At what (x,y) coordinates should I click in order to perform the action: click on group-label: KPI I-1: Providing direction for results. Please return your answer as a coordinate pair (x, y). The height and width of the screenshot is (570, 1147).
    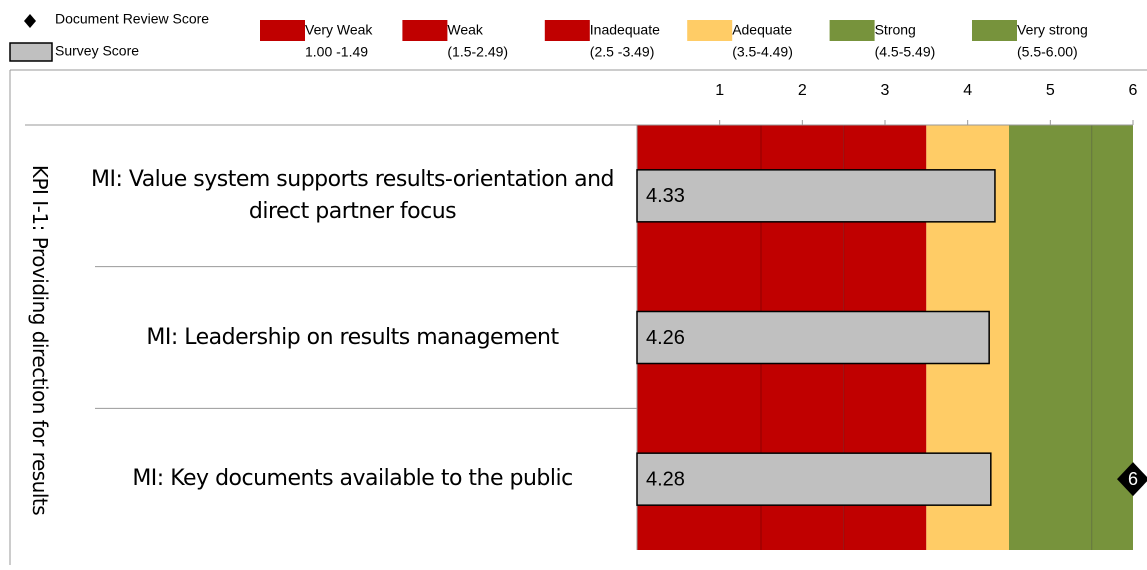
    Looking at the image, I should click on (40, 340).